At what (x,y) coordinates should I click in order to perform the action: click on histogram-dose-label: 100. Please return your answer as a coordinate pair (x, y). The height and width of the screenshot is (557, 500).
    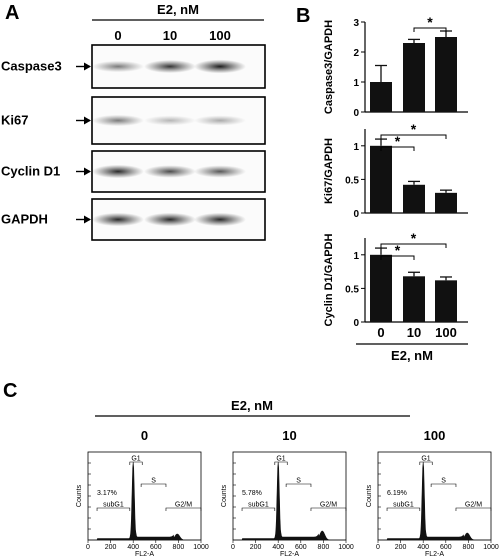
    Looking at the image, I should click on (435, 435).